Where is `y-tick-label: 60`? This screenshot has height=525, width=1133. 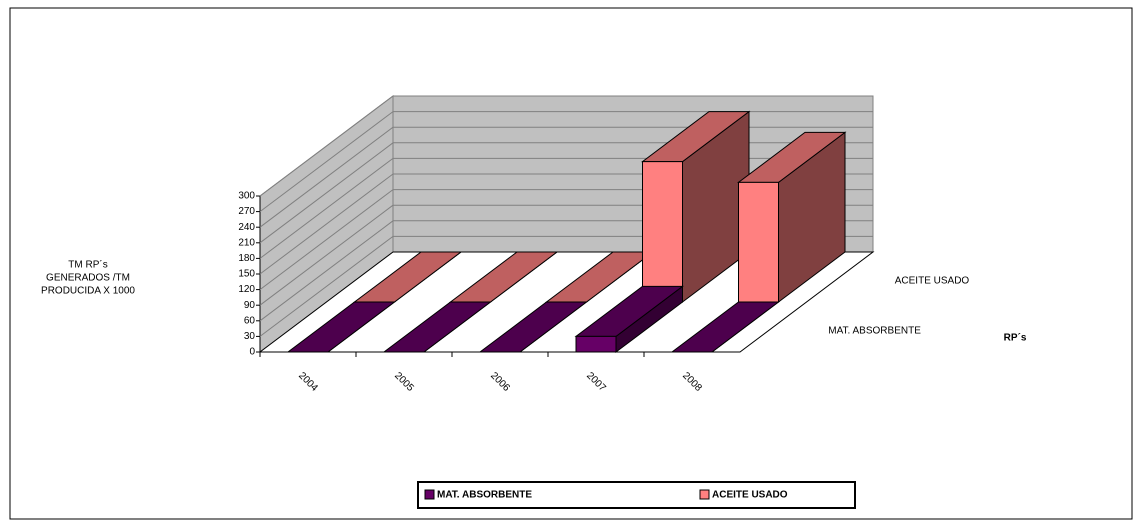
y-tick-label: 60 is located at coordinates (250, 320).